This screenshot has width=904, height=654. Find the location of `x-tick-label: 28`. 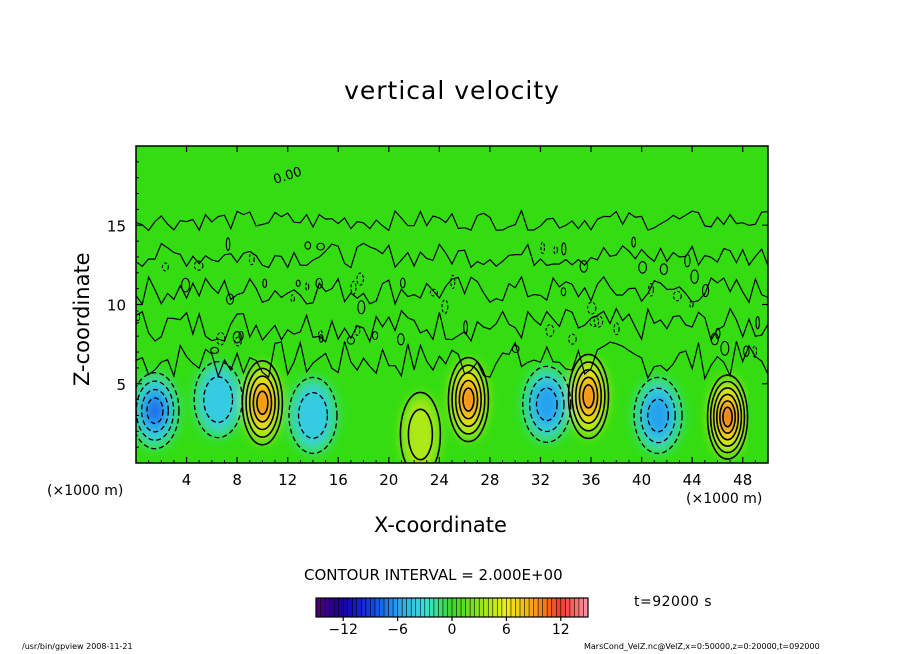

x-tick-label: 28 is located at coordinates (489, 480).